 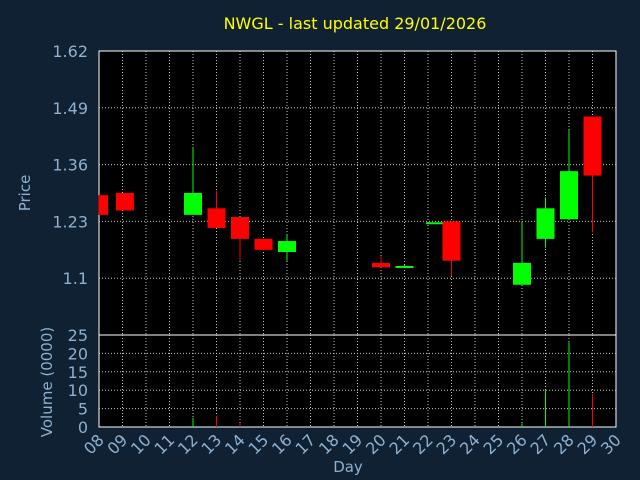 I want to click on volume-tick-label: 15, so click(x=78, y=372).